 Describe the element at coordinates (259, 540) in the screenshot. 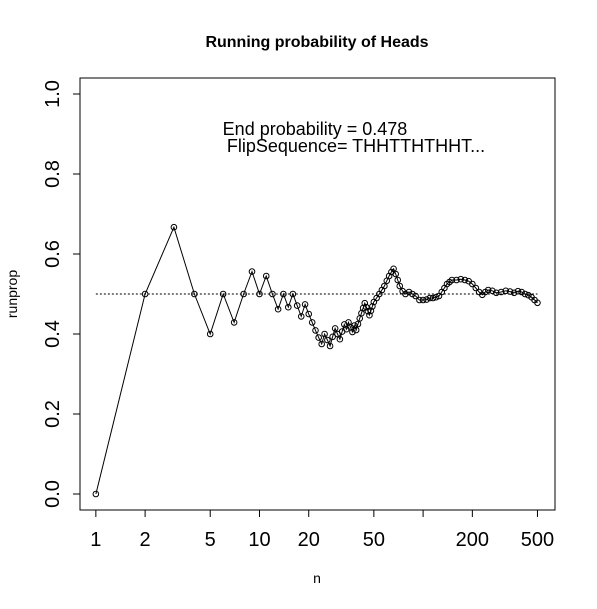

I see `x-tick-label: 10` at that location.